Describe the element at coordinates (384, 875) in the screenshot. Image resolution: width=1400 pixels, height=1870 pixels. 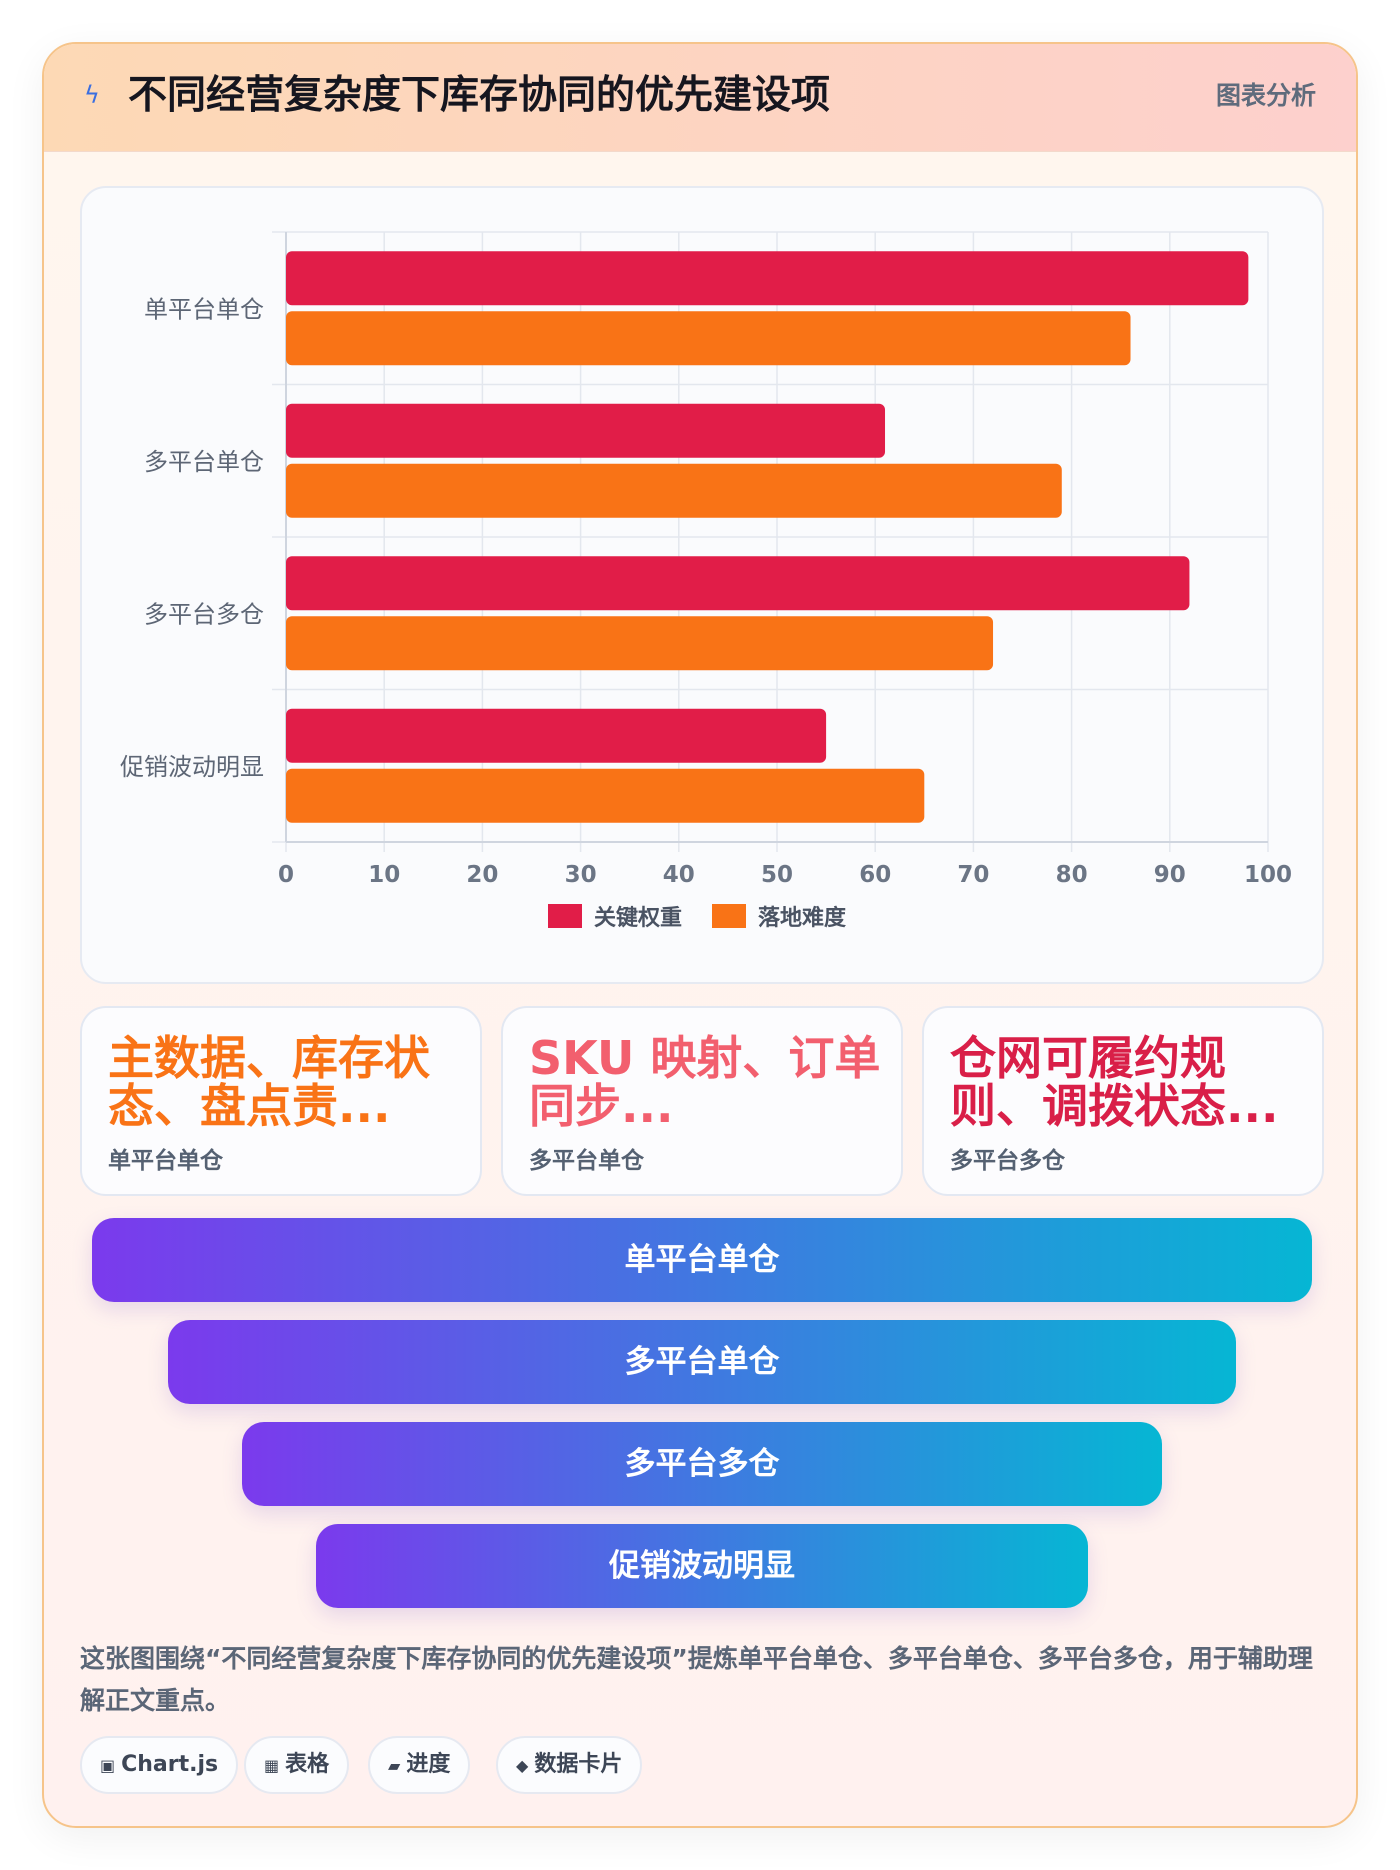
I see `x-tick-label: 10` at that location.